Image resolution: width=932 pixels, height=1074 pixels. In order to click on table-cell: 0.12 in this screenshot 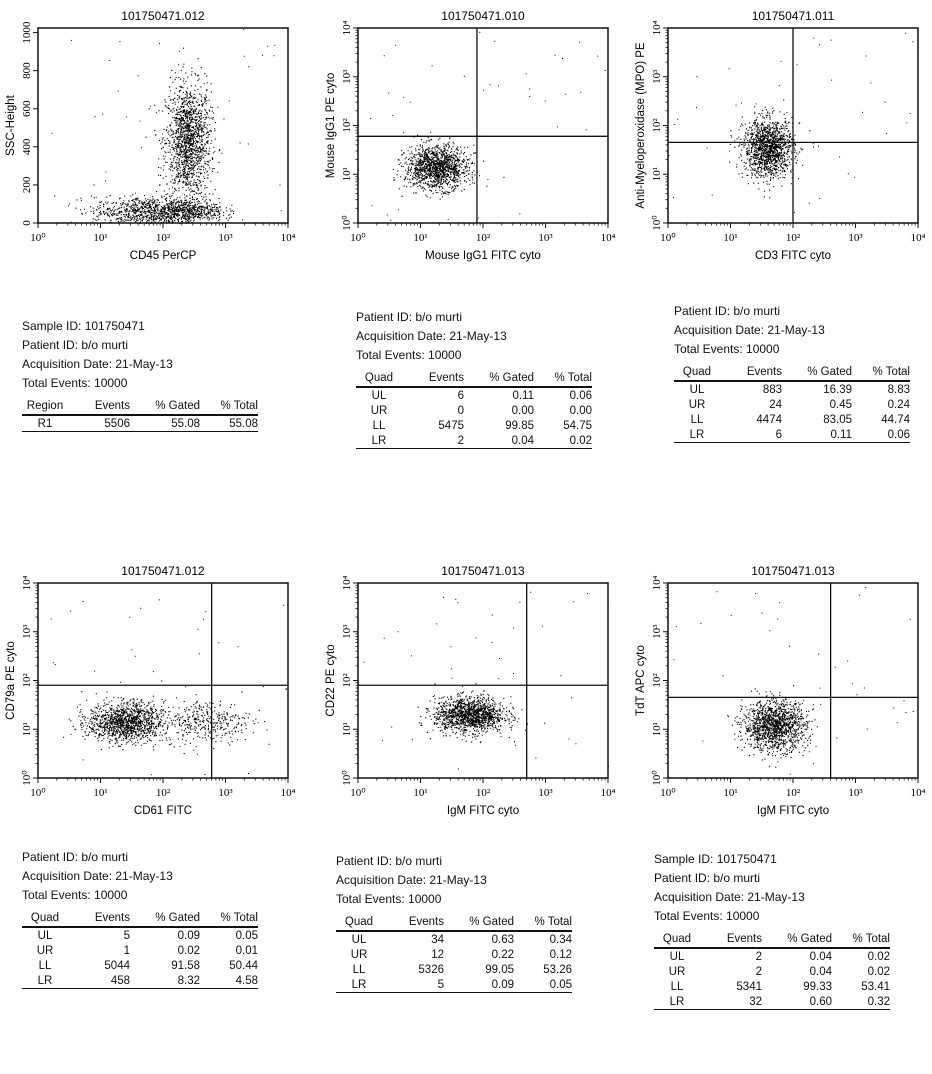, I will do `click(560, 955)`.